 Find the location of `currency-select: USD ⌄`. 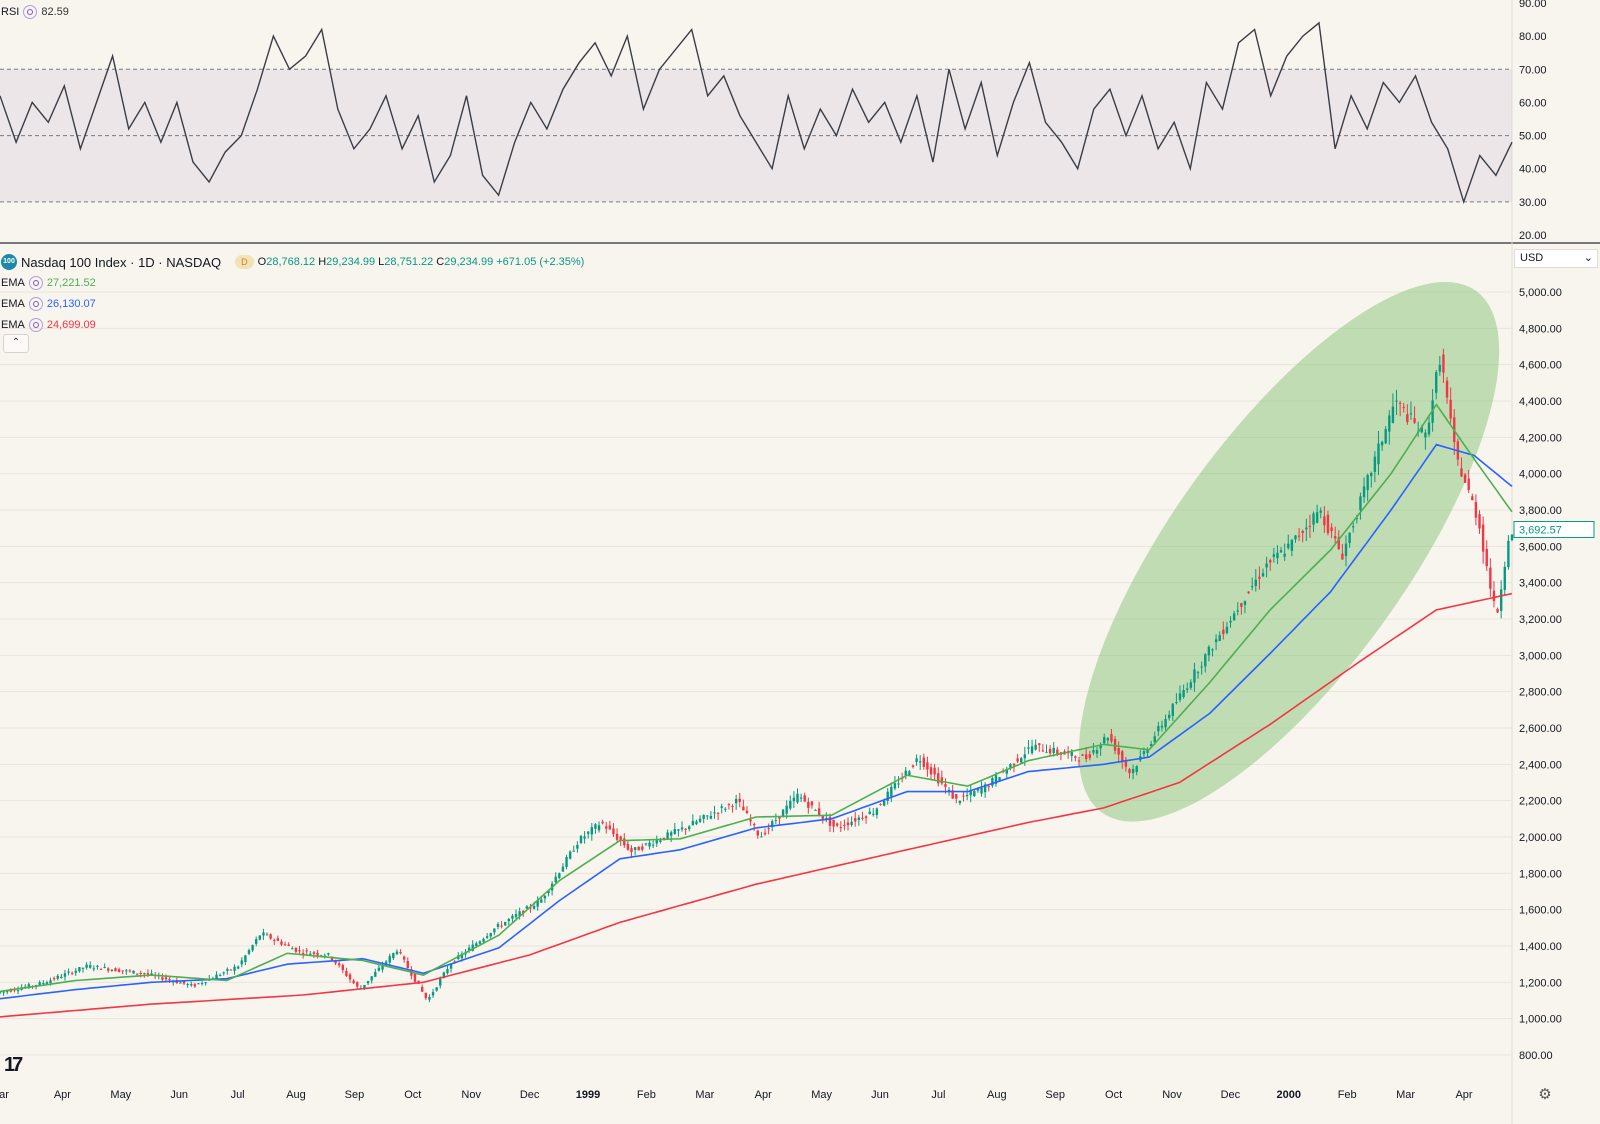

currency-select: USD ⌄ is located at coordinates (1556, 258).